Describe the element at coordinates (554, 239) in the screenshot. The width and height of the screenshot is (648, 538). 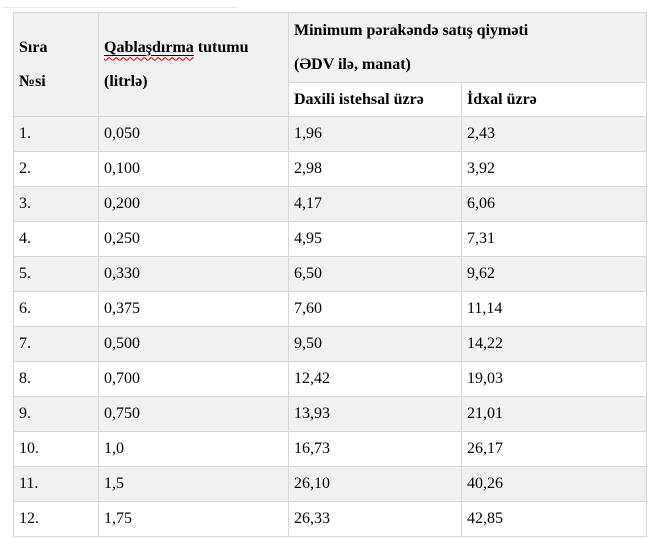
I see `cell-import-price: 7,31` at that location.